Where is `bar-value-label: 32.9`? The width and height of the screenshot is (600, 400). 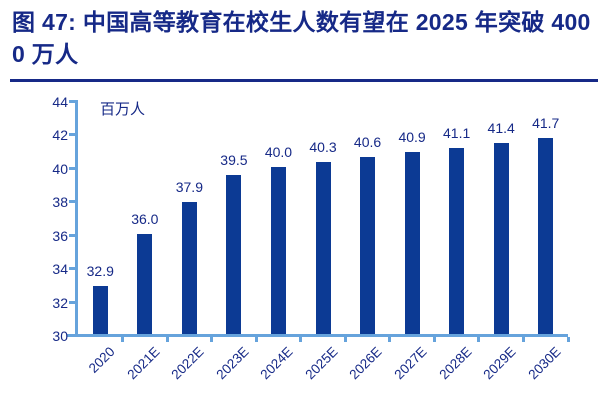
bar-value-label: 32.9 is located at coordinates (100, 270).